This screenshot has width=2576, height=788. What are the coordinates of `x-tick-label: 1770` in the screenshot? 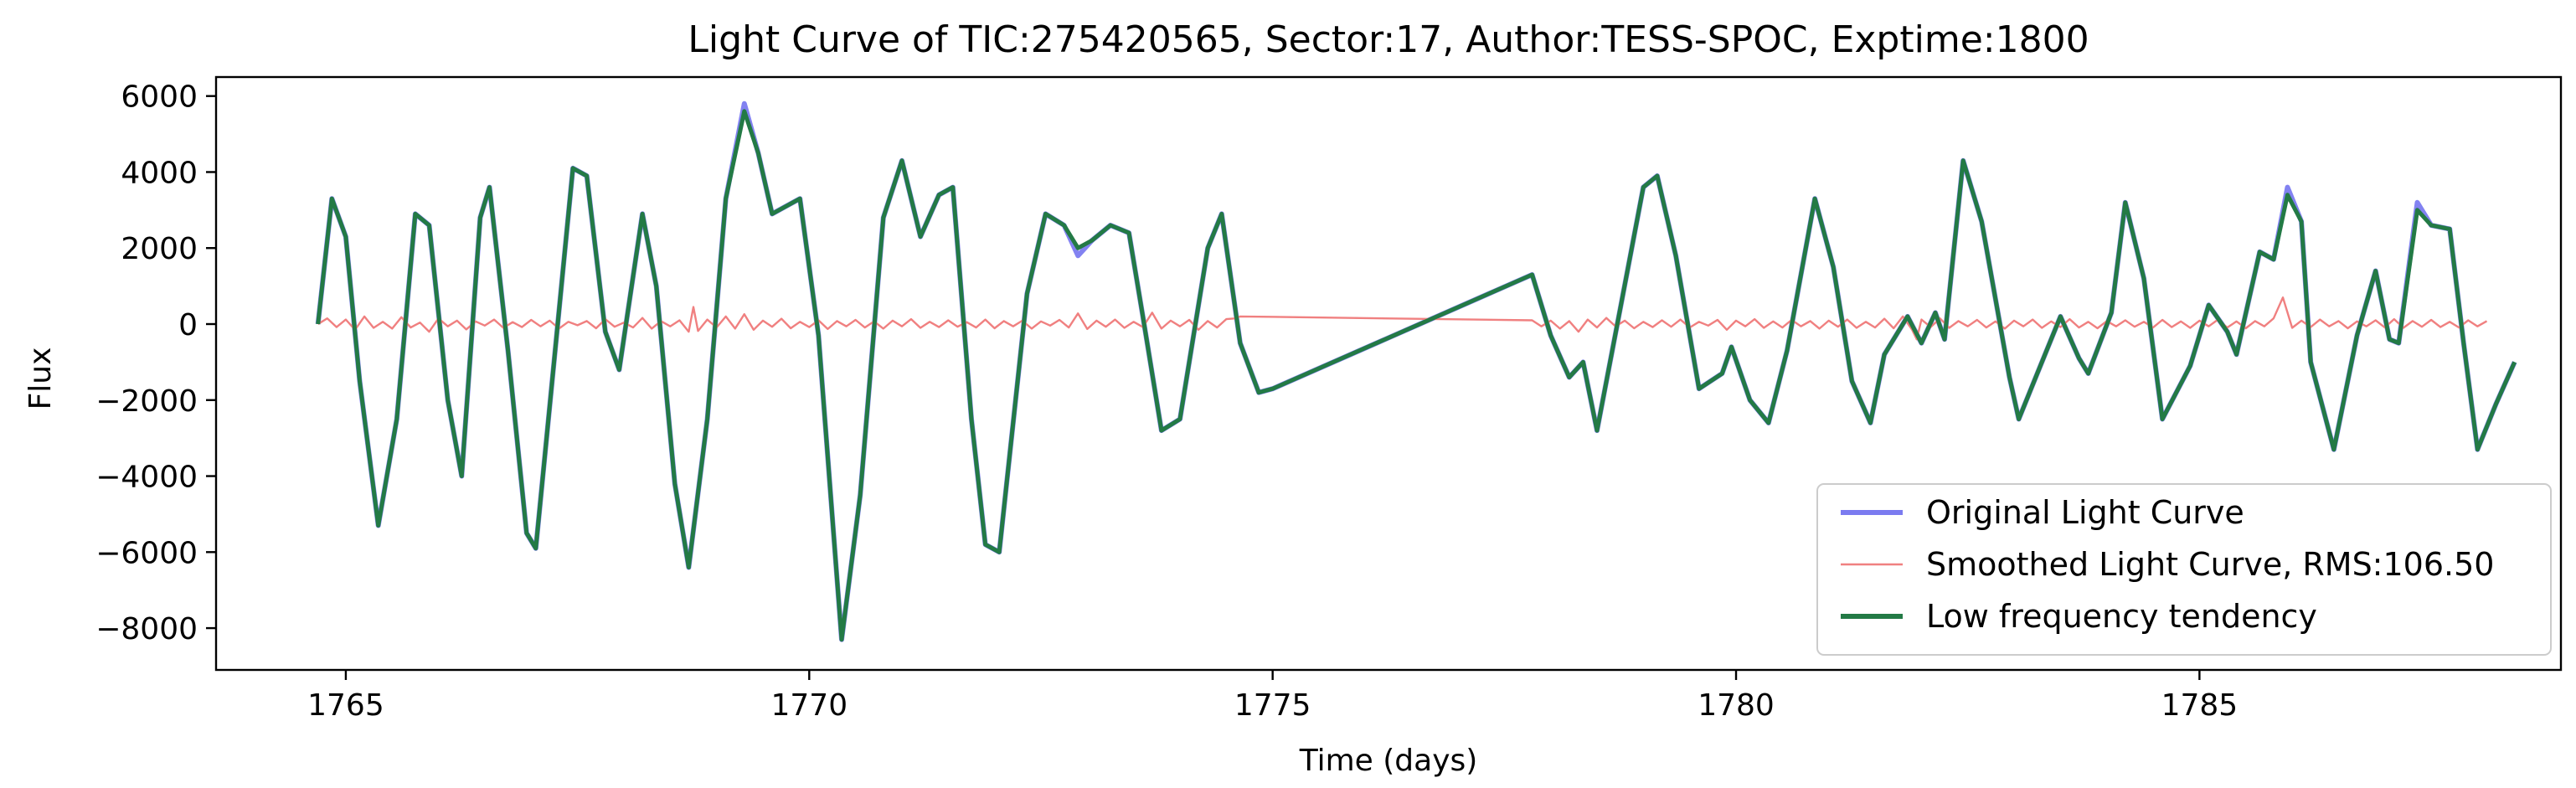 It's located at (809, 705).